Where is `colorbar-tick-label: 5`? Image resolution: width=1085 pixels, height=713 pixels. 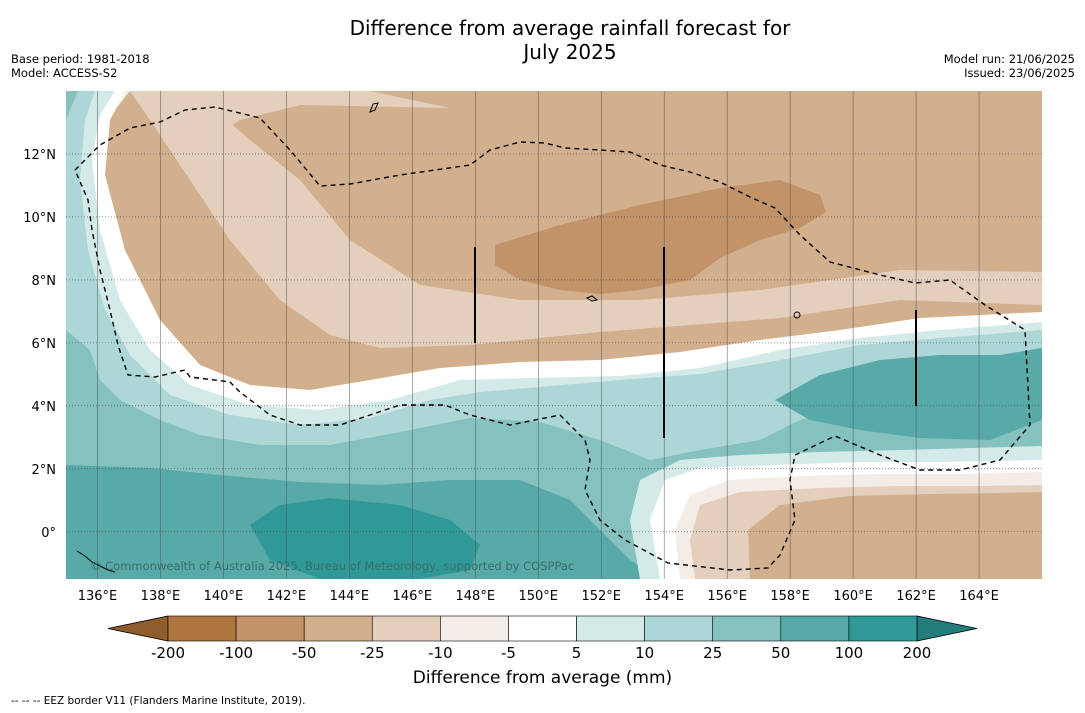
colorbar-tick-label: 5 is located at coordinates (577, 653).